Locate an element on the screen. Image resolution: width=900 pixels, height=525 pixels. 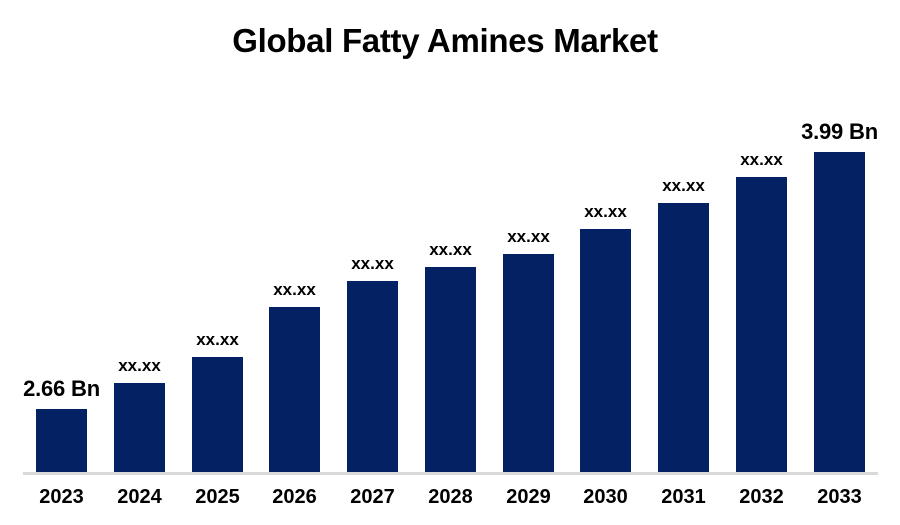
bar-value-label-2023: 2.66 Bn is located at coordinates (61, 388).